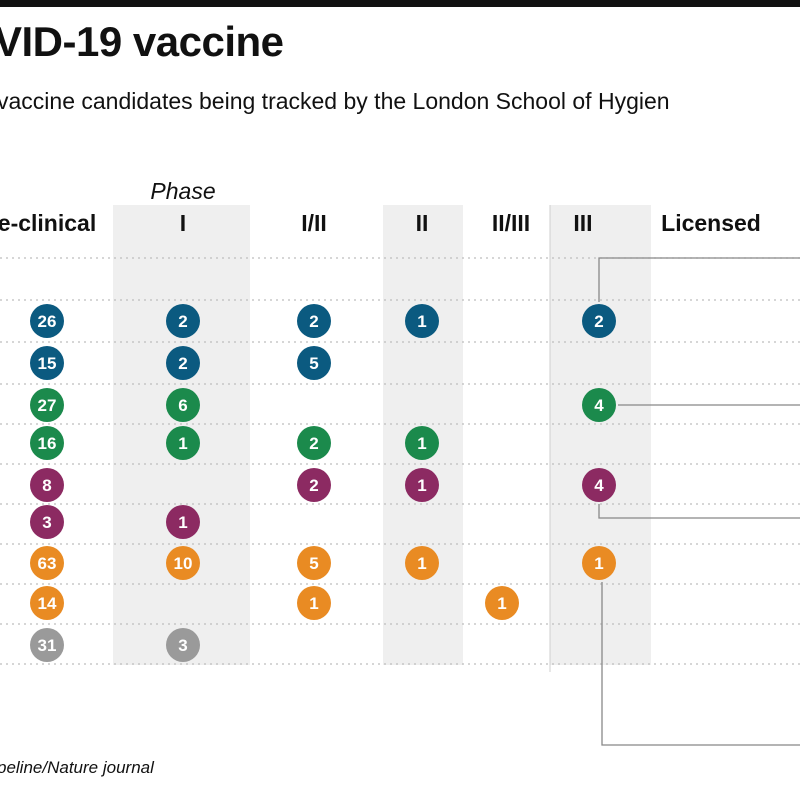 Image resolution: width=800 pixels, height=800 pixels. I want to click on count-label-r2-c0: 27, so click(47, 405).